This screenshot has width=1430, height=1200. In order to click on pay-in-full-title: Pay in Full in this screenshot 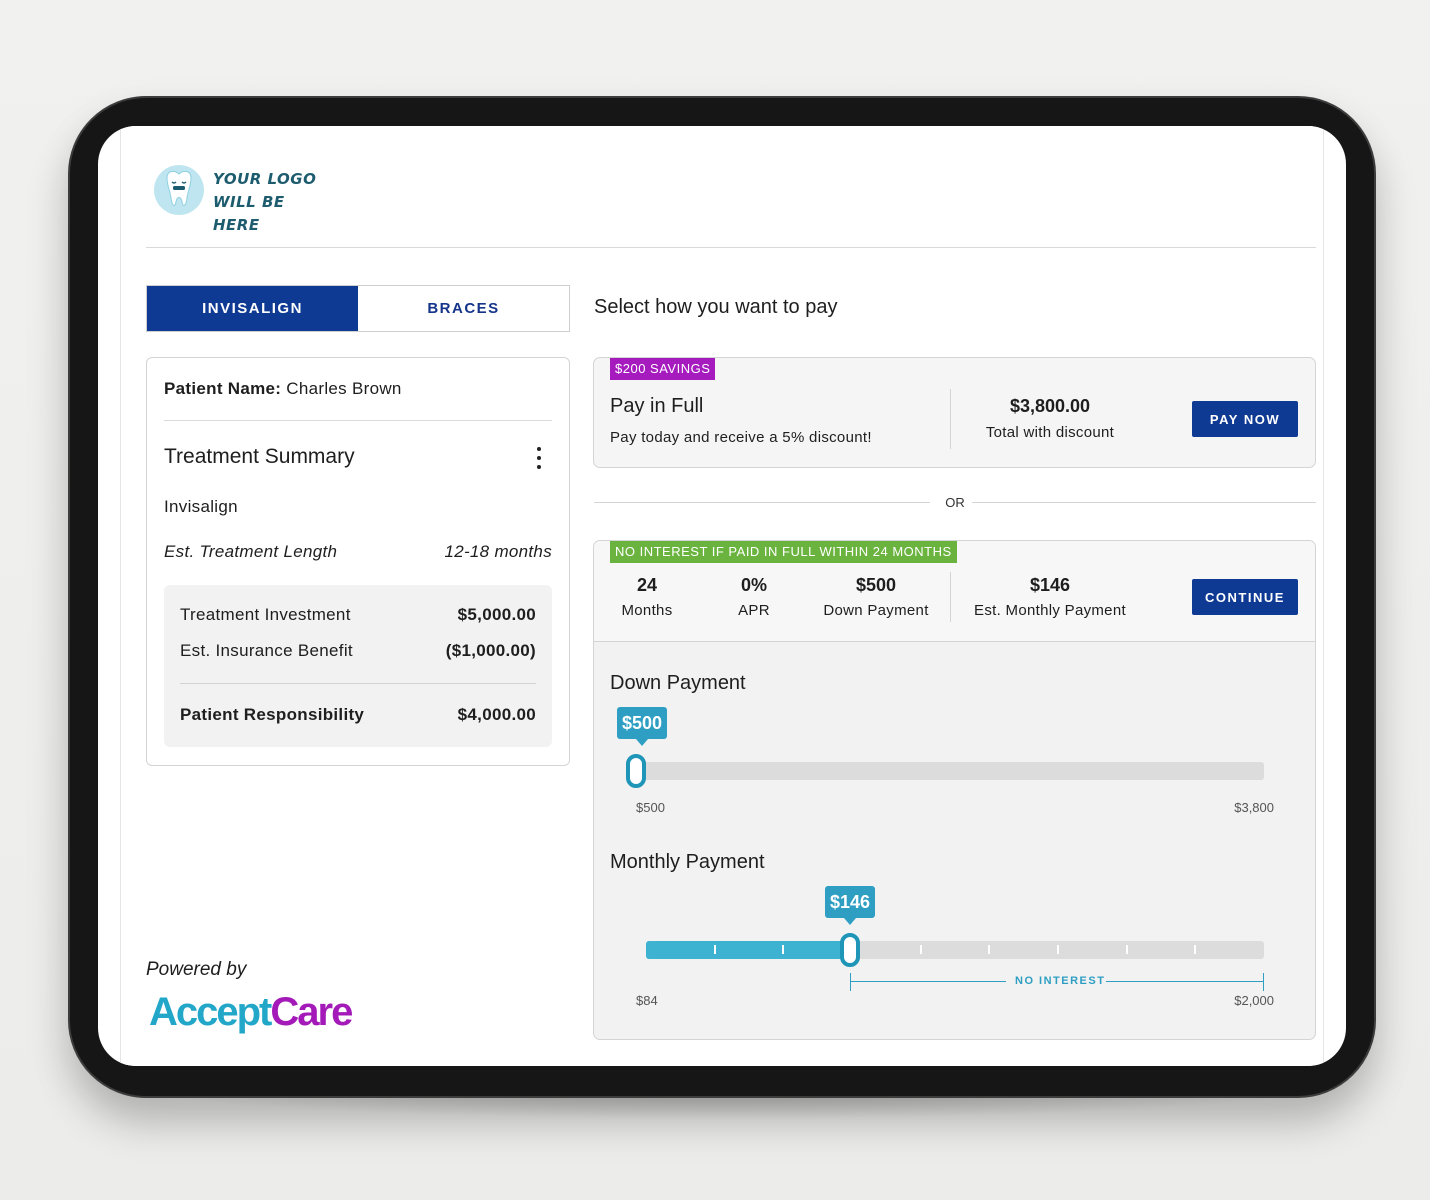, I will do `click(657, 406)`.